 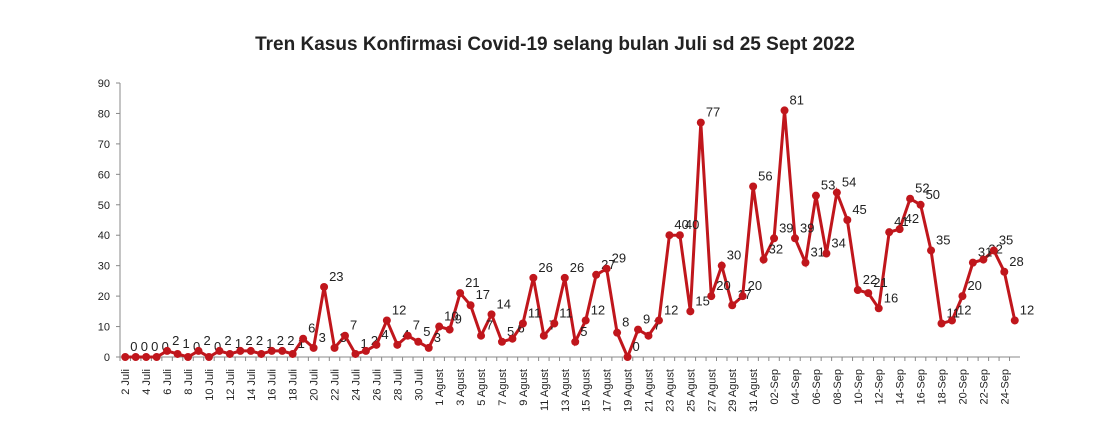 I want to click on x-tick-label: 13 Agust, so click(x=566, y=390).